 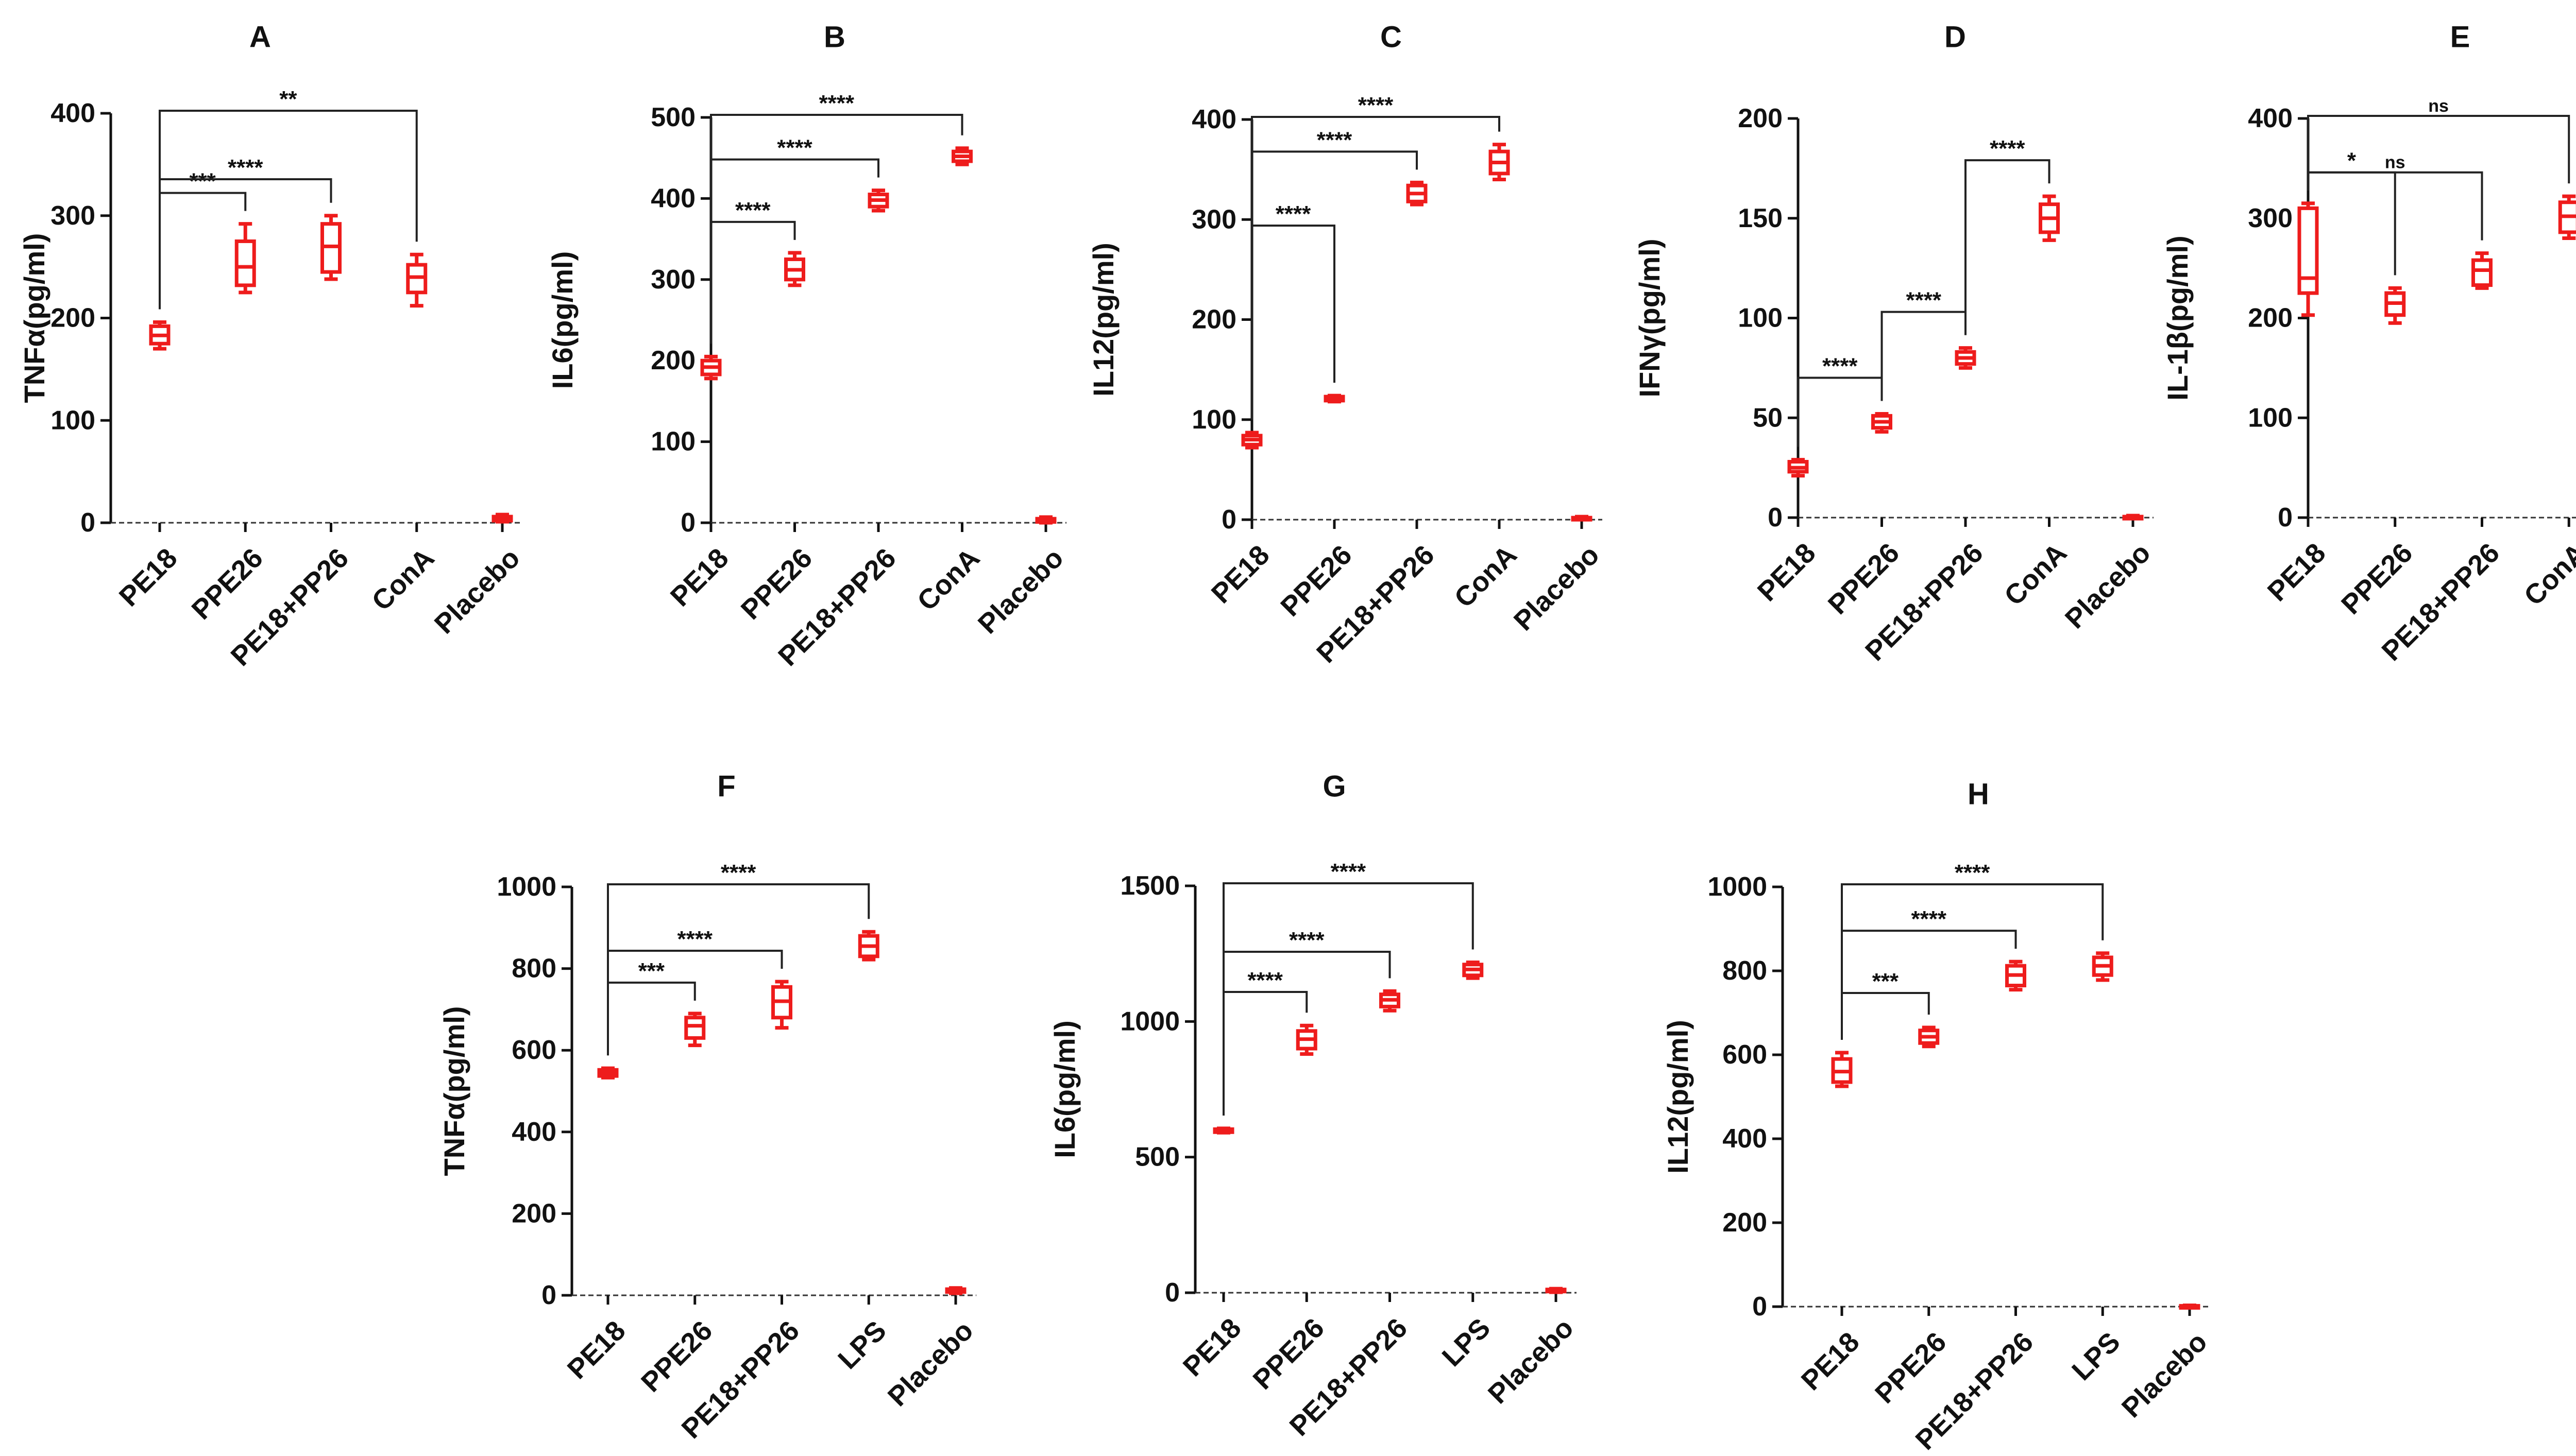 I want to click on significance-label: ns, so click(x=2395, y=163).